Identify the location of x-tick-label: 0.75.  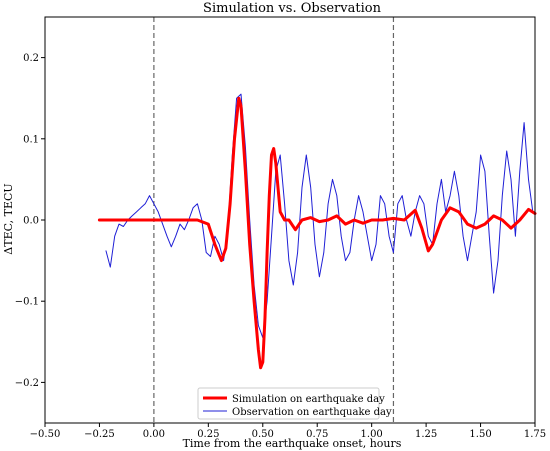
(317, 434).